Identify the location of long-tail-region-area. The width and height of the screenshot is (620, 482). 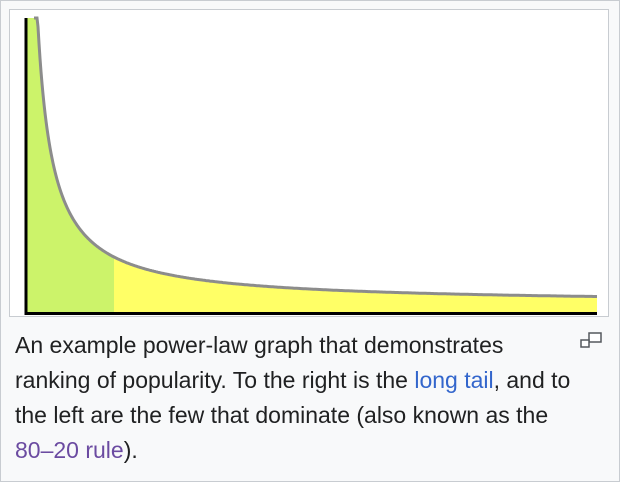
(355, 284).